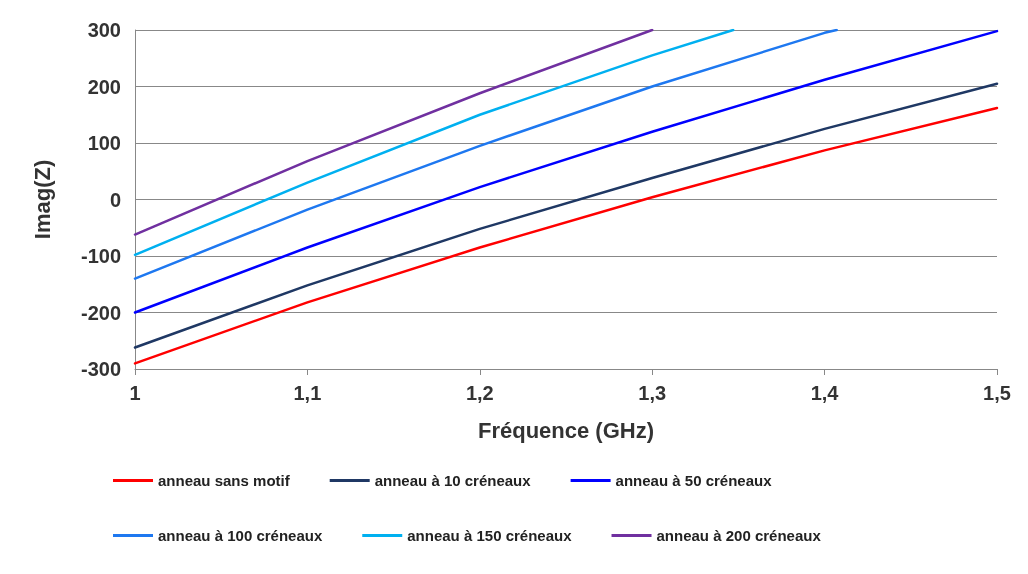 This screenshot has width=1028, height=574. Describe the element at coordinates (104, 143) in the screenshot. I see `y-tick-label: 100` at that location.